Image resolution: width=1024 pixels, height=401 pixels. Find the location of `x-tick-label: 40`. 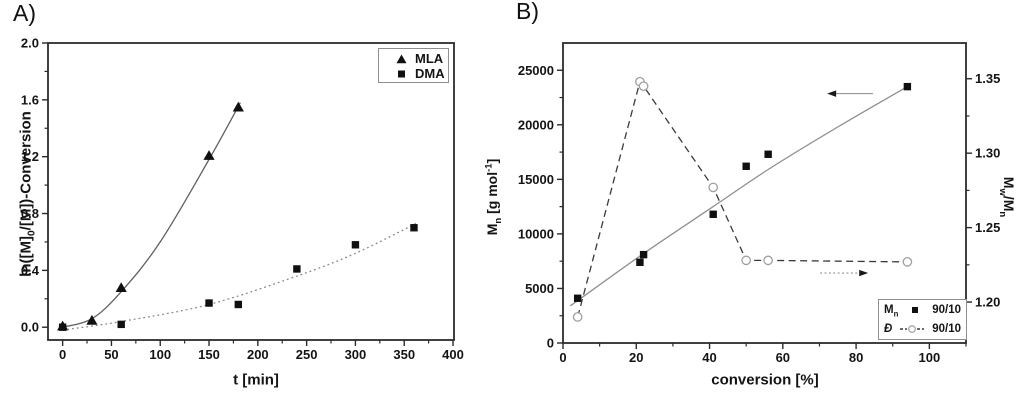

x-tick-label: 40 is located at coordinates (709, 357).